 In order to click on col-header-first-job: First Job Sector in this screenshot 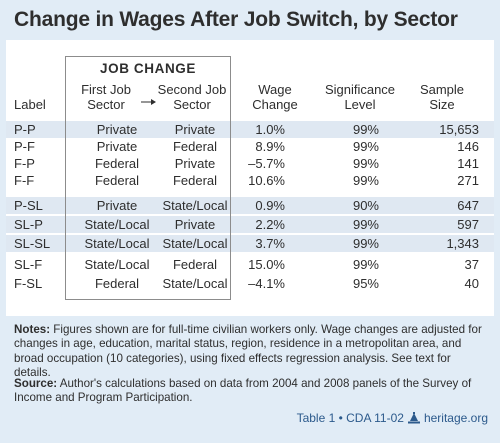, I will do `click(106, 97)`.